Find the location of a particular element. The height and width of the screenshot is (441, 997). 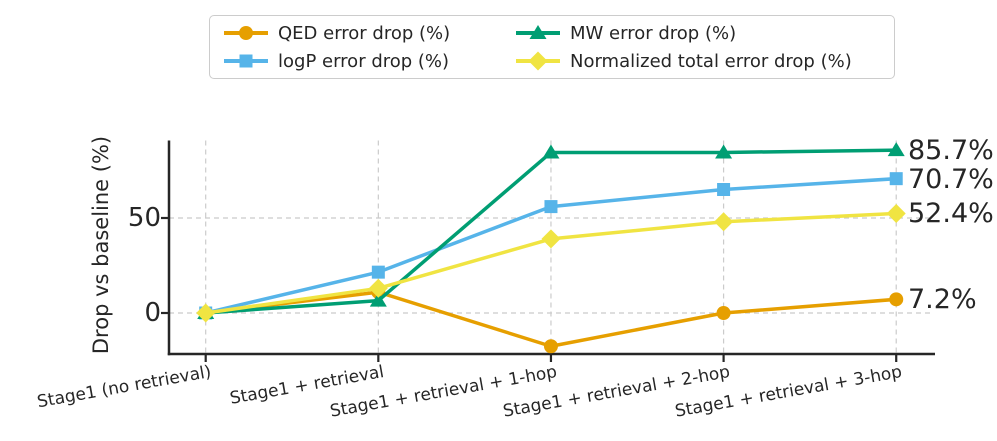

end-label-normalized-total-error-drop: 52.4% is located at coordinates (951, 214).